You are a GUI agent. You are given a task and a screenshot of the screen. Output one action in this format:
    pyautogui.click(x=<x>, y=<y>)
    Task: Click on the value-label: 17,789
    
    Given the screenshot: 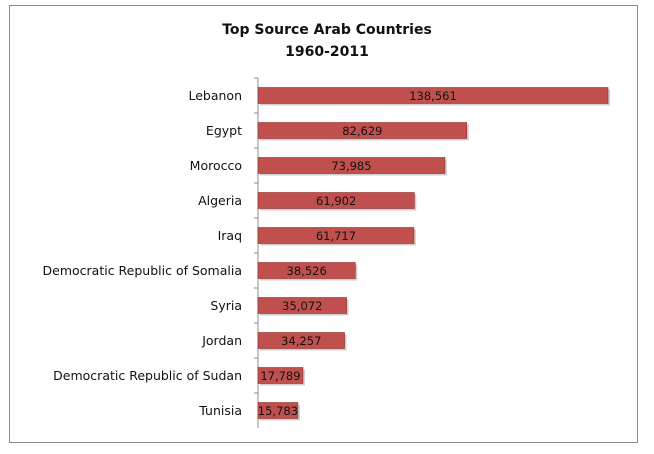 What is the action you would take?
    pyautogui.click(x=280, y=376)
    